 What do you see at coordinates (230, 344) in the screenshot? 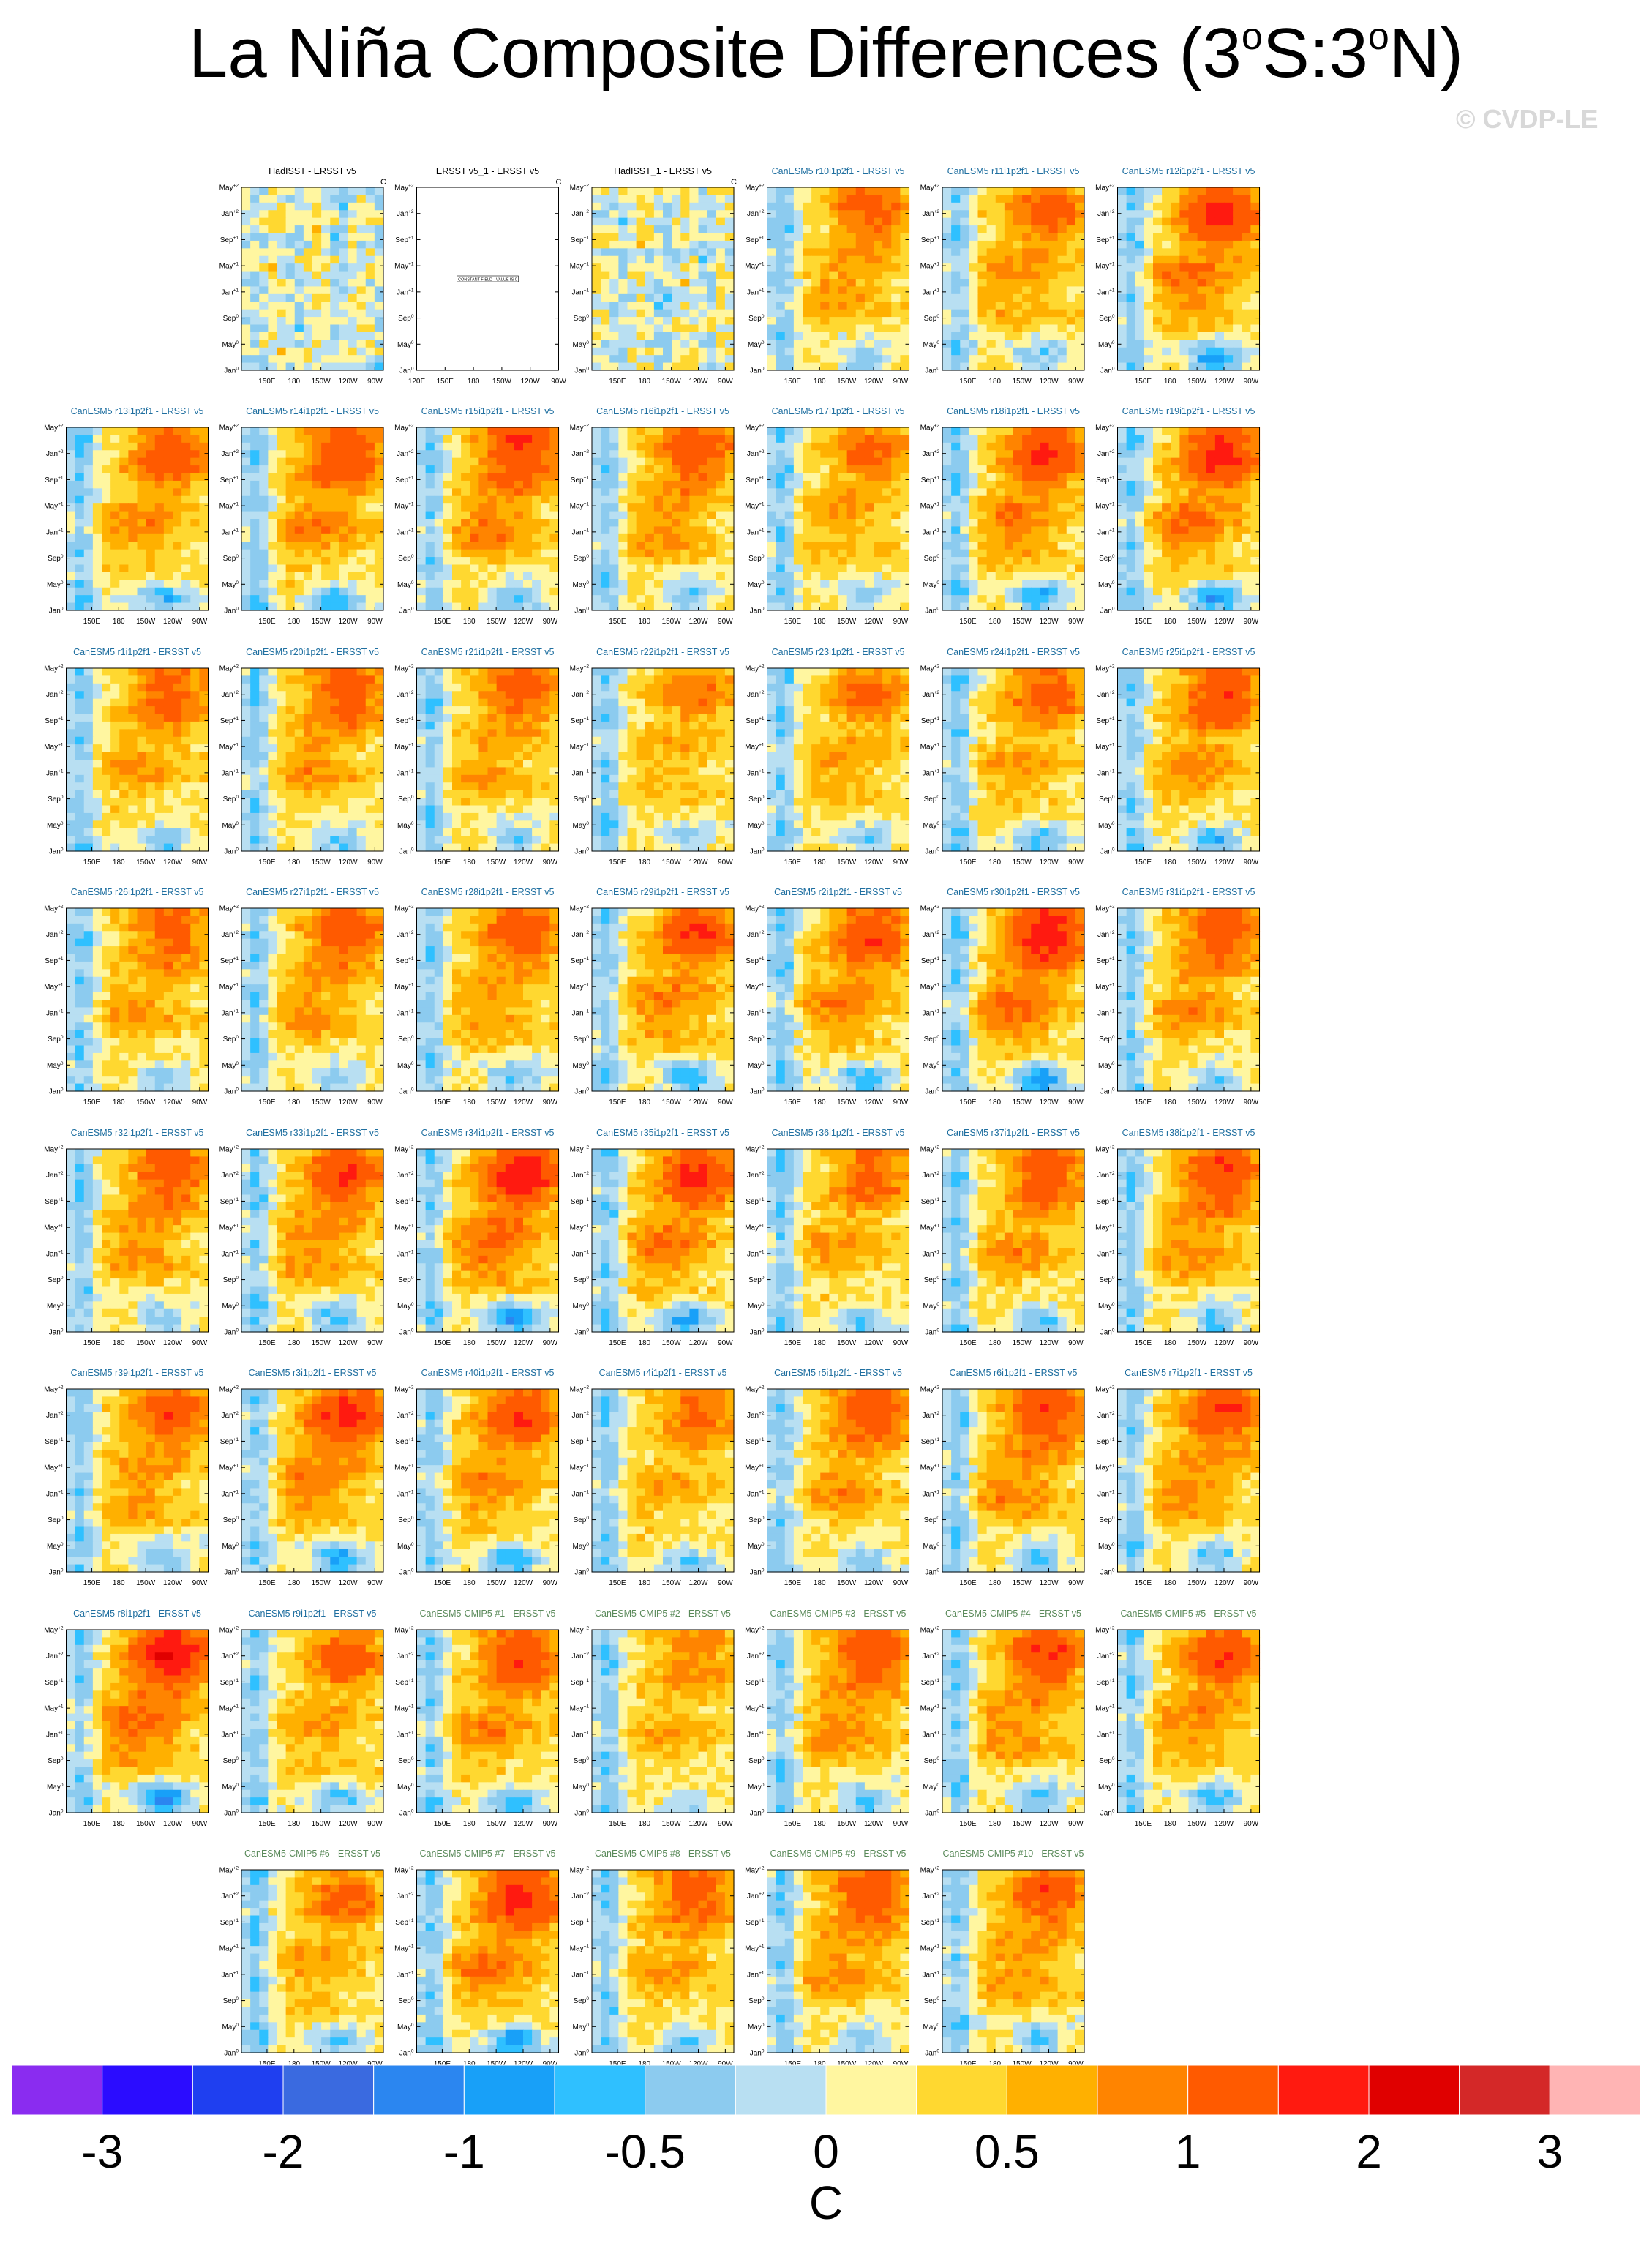
I see `y-tick-label: May0` at bounding box center [230, 344].